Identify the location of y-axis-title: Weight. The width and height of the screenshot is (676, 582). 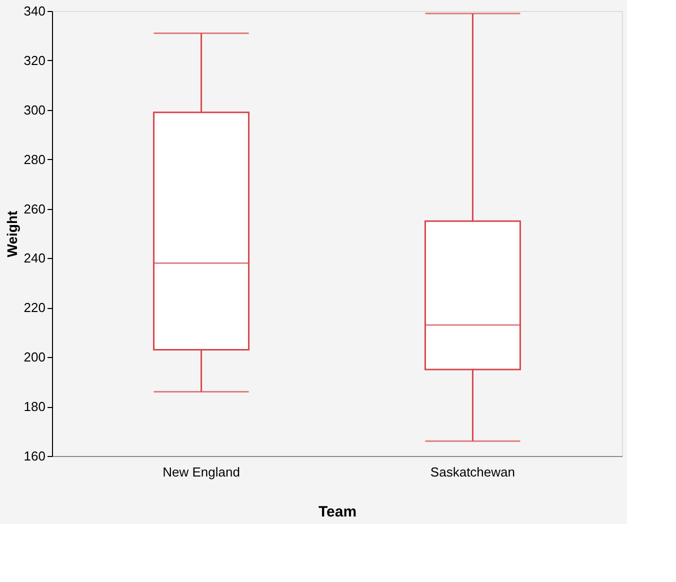
(12, 234).